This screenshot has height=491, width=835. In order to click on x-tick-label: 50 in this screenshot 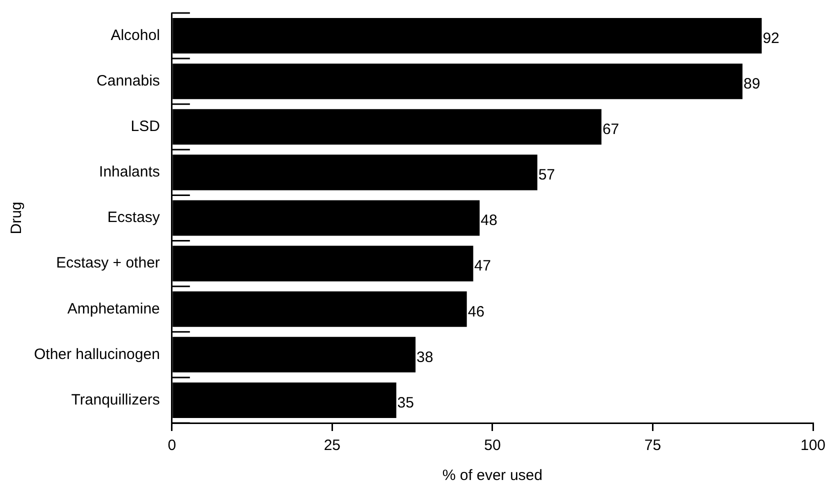, I will do `click(492, 445)`.